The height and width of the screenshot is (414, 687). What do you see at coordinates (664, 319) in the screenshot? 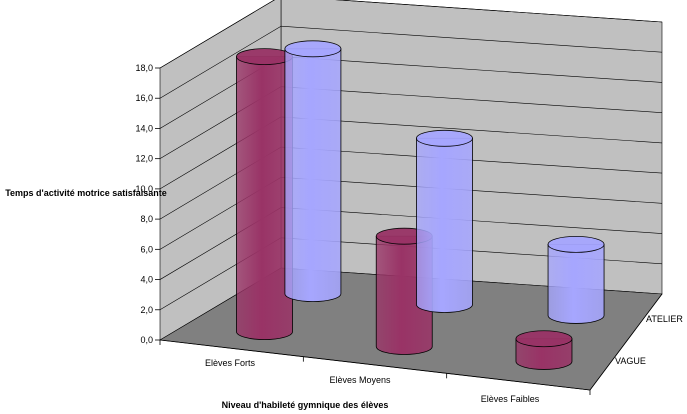
I see `series-label: ATELIER` at bounding box center [664, 319].